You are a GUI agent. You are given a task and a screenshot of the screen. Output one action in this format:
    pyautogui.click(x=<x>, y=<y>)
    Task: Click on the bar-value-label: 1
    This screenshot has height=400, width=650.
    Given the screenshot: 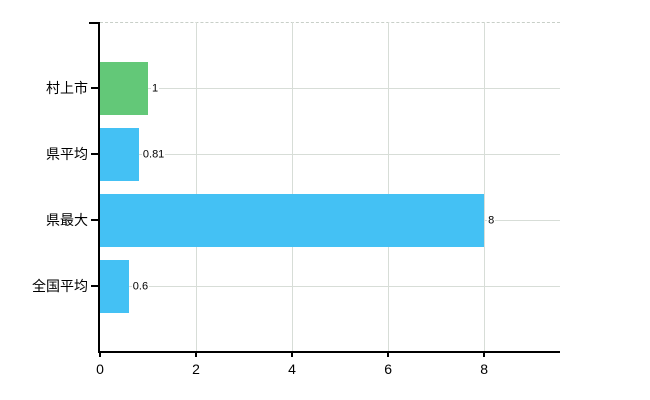 What is the action you would take?
    pyautogui.click(x=155, y=88)
    